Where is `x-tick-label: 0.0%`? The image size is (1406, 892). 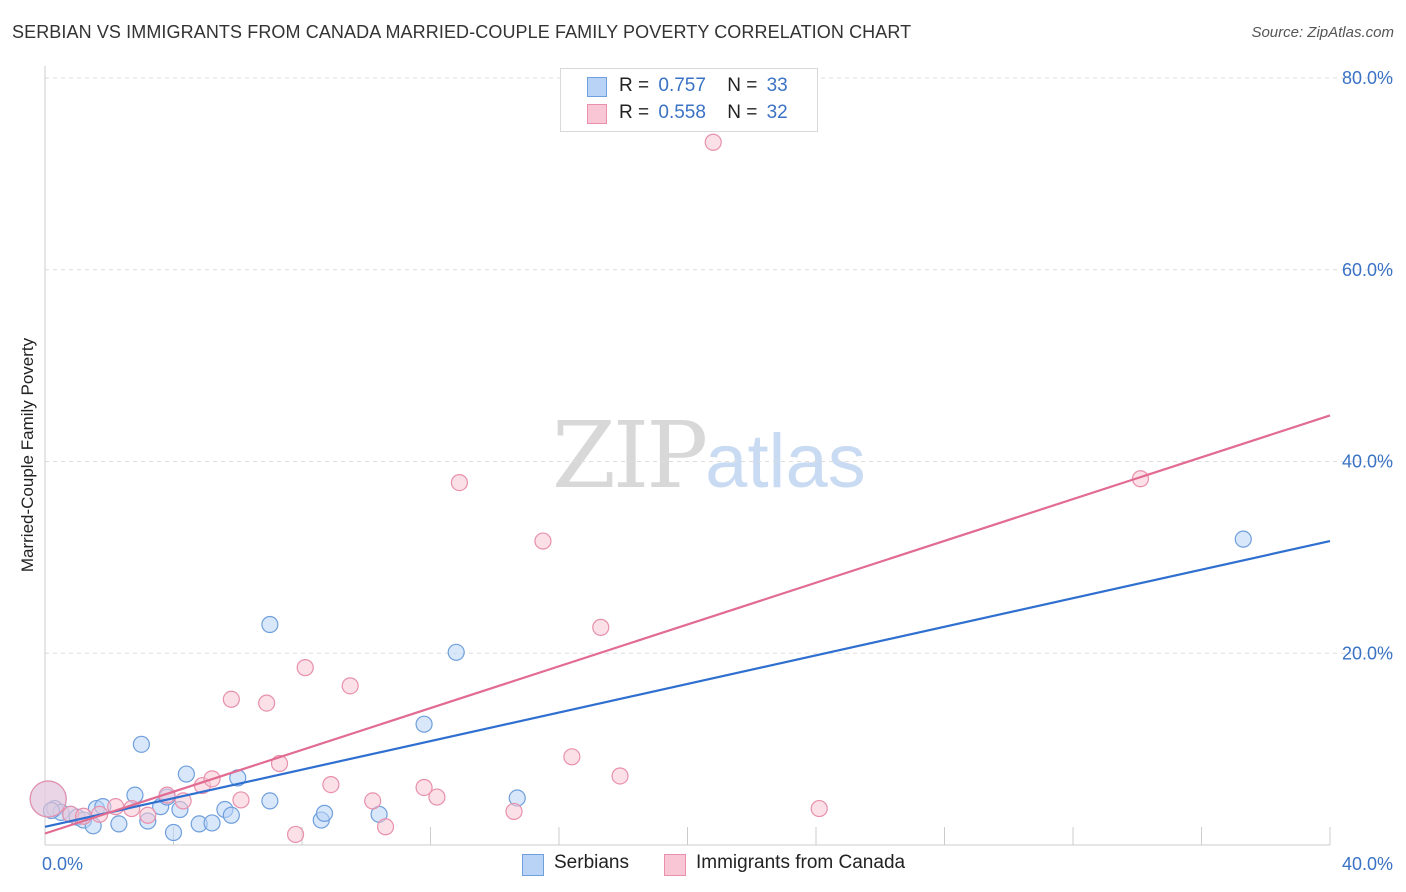
x-tick-label: 0.0% is located at coordinates (62, 864).